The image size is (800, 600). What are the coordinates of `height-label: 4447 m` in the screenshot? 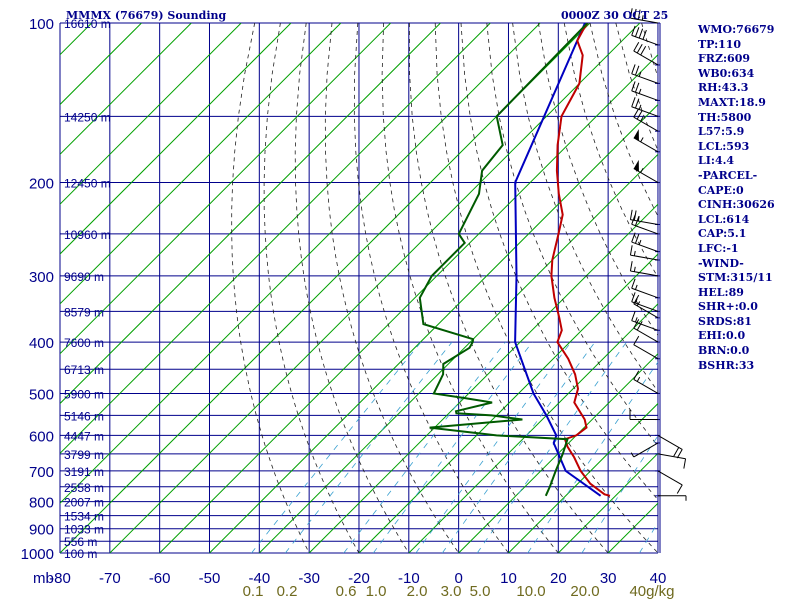 It's located at (84, 436).